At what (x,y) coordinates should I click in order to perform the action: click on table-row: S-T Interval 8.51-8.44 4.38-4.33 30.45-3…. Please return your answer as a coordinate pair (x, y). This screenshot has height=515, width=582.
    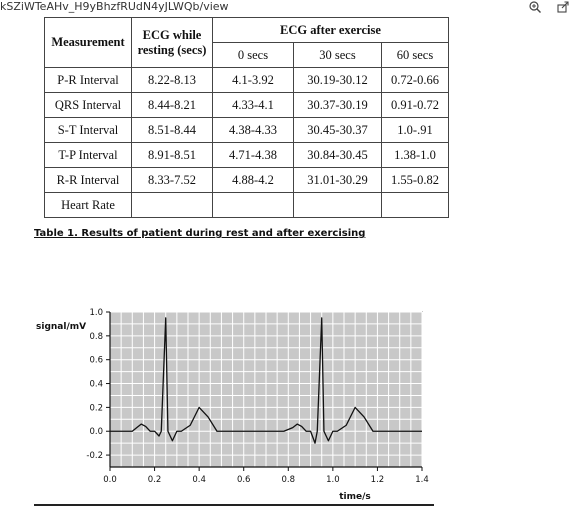
    Looking at the image, I should click on (246, 130).